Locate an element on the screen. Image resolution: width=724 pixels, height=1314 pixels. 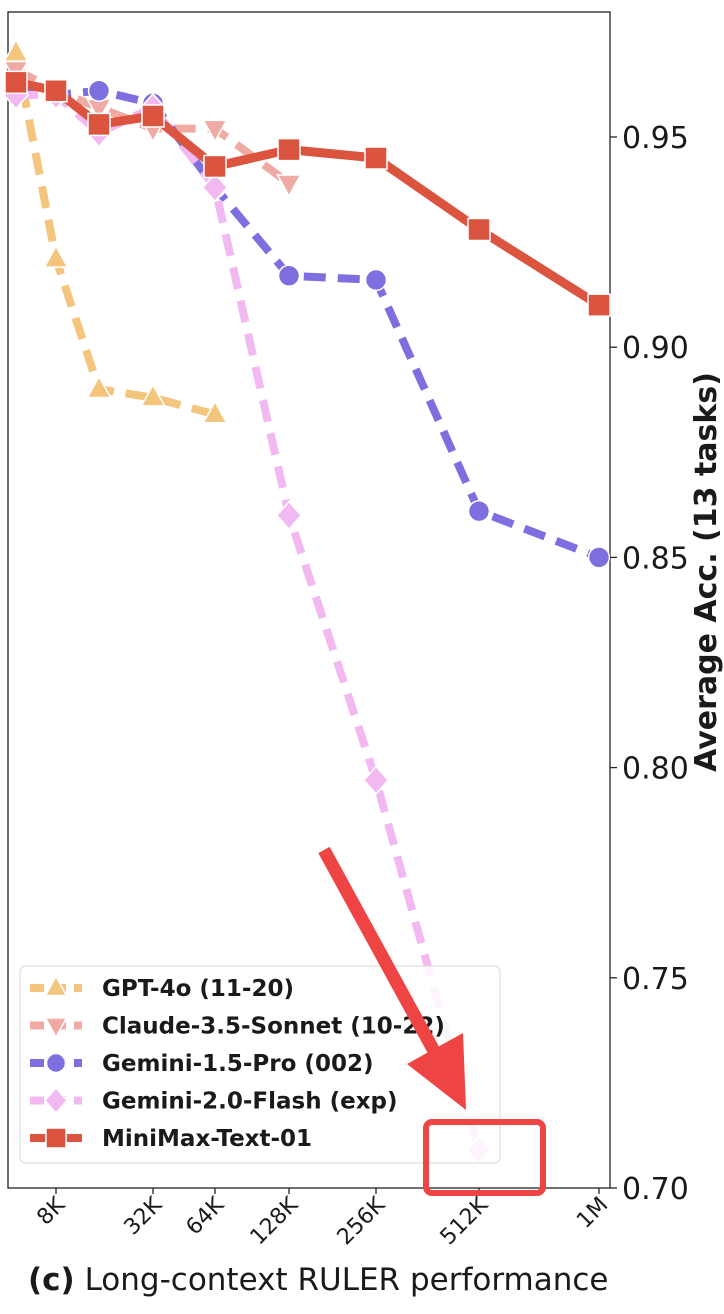
y-tick-label: 0.95 is located at coordinates (655, 138).